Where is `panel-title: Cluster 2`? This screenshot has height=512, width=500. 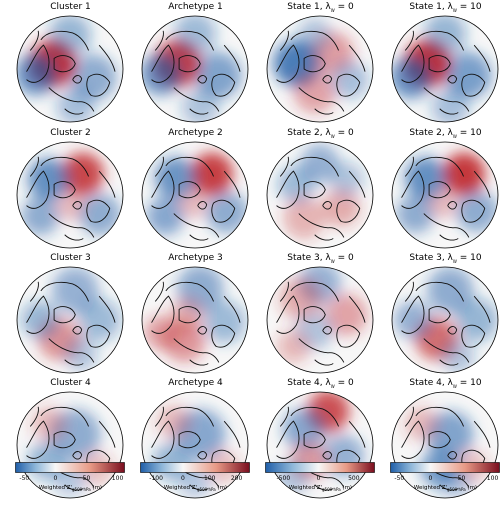
panel-title: Cluster 2 is located at coordinates (70, 133).